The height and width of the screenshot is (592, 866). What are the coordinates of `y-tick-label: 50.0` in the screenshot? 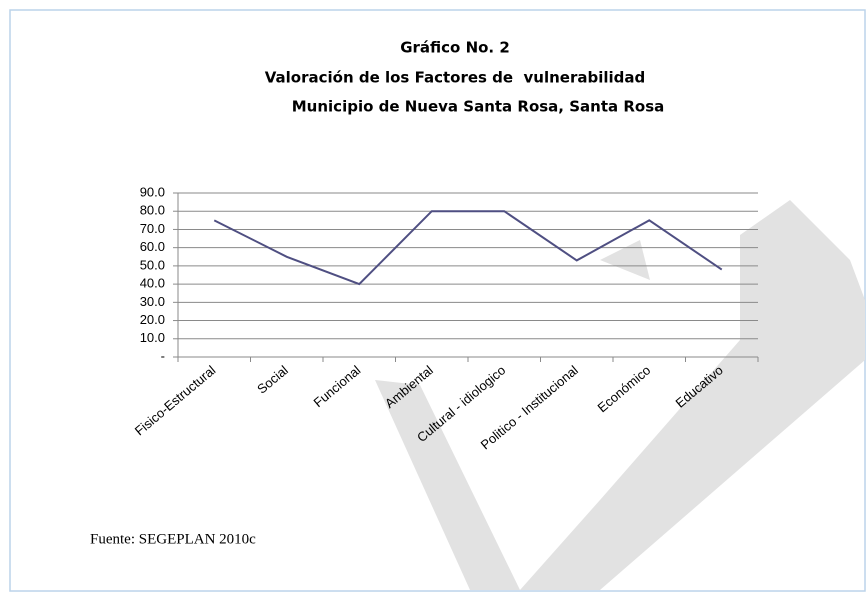 It's located at (152, 264).